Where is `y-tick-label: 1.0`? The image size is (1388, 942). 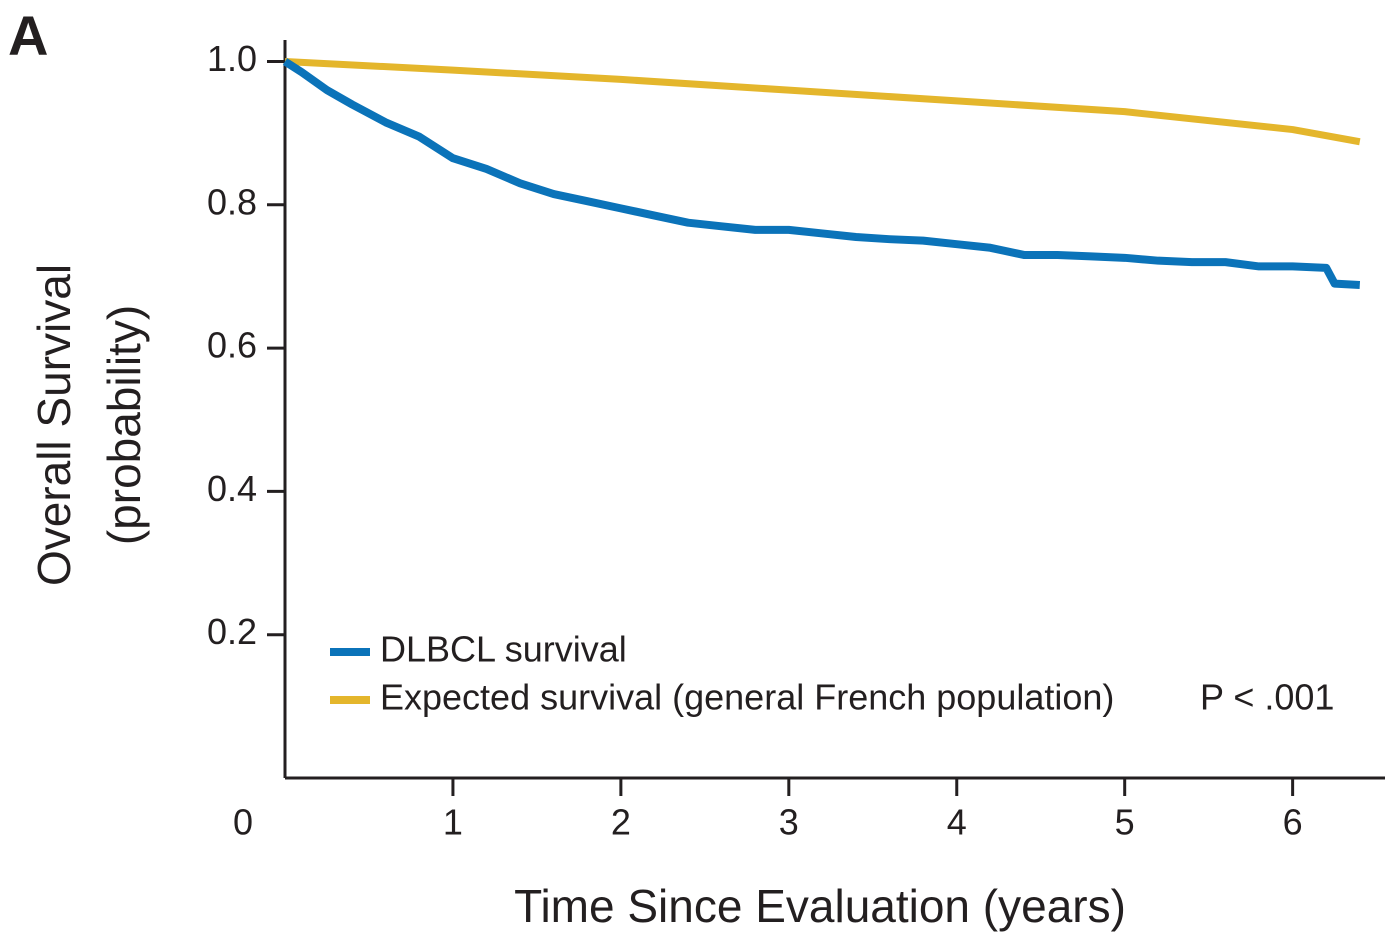 y-tick-label: 1.0 is located at coordinates (232, 58).